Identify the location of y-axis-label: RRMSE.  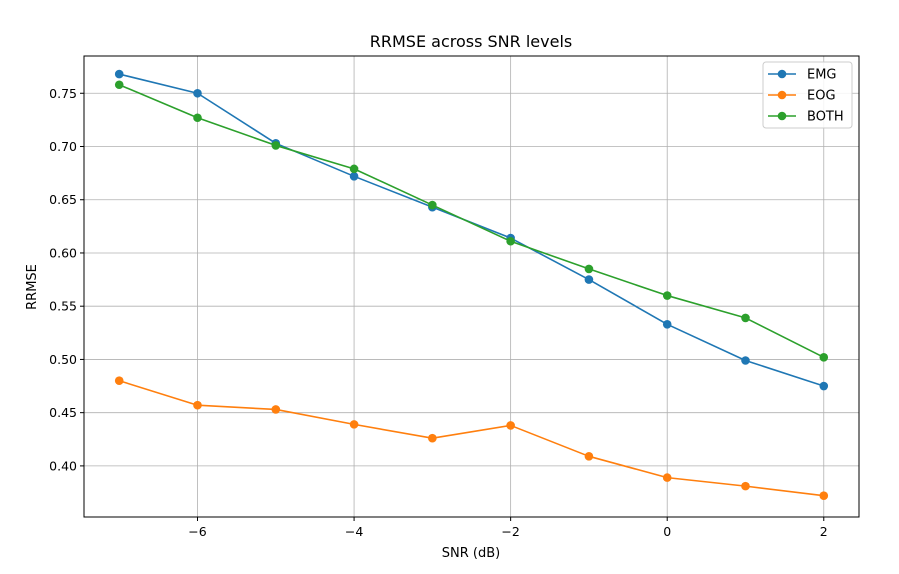
(32, 287).